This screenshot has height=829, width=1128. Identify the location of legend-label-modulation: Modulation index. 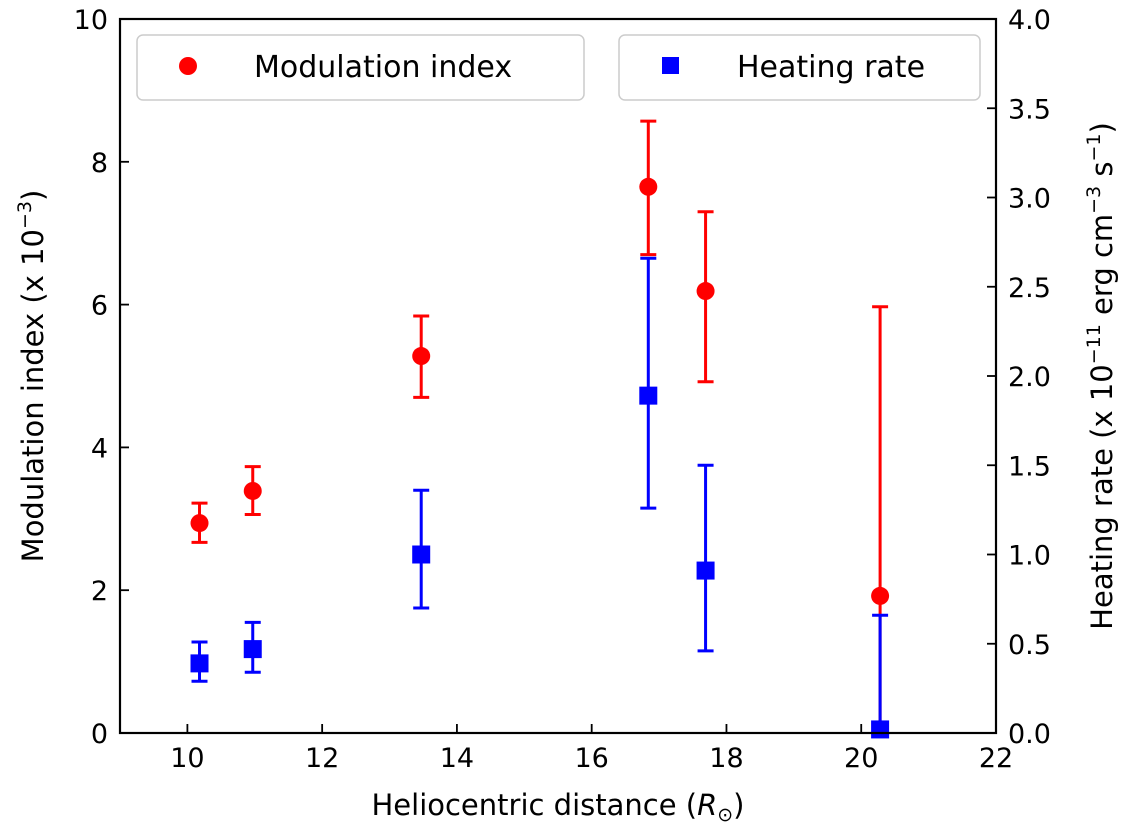
(383, 67).